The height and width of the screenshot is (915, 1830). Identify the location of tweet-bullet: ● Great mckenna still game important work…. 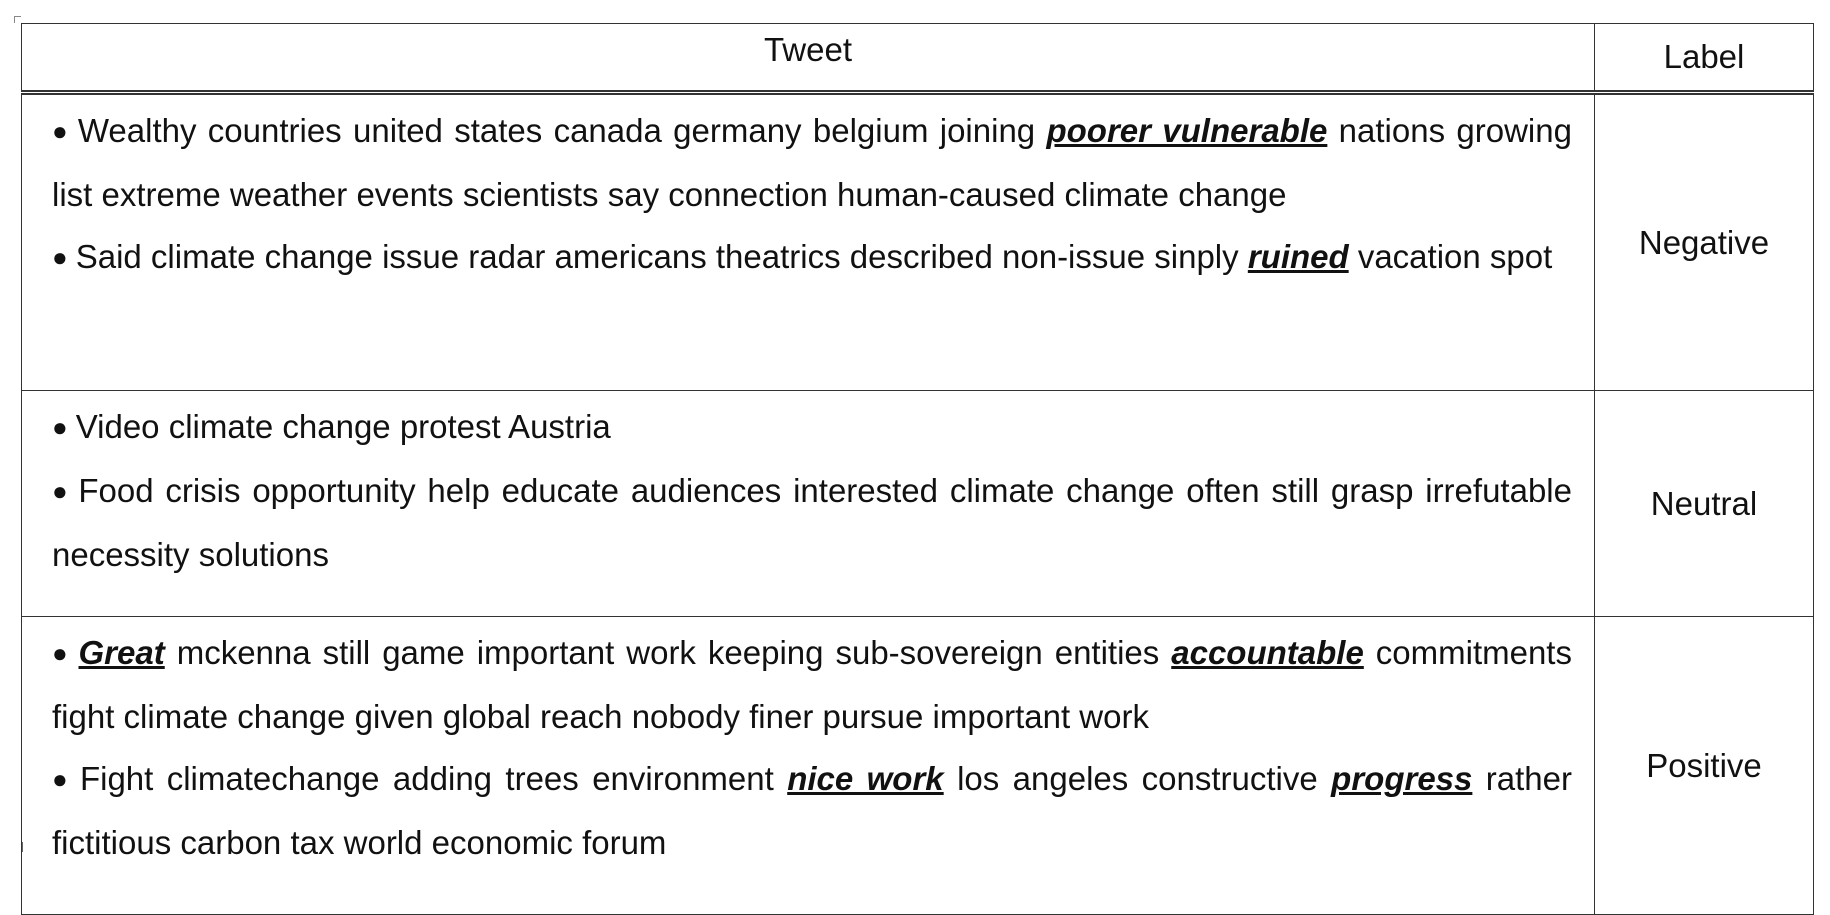
(812, 685).